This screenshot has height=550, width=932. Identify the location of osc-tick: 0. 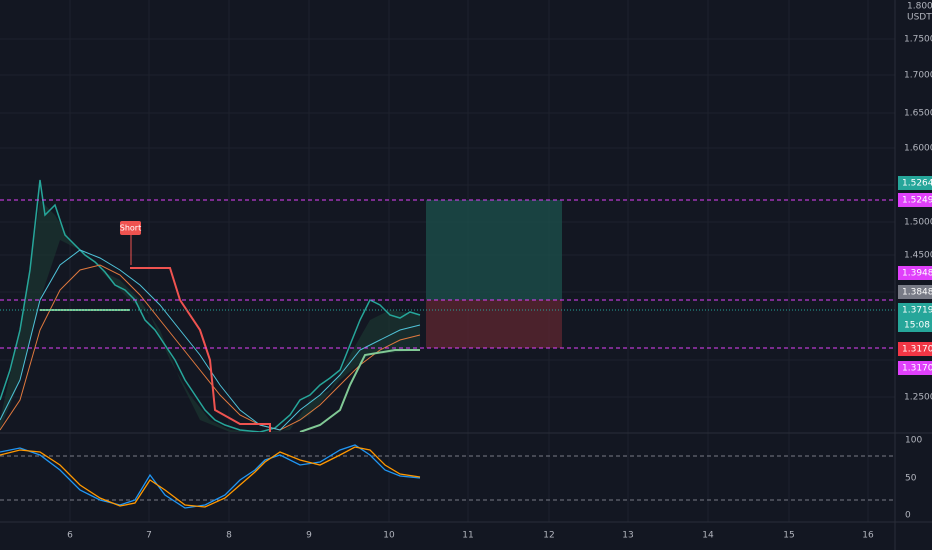
(908, 516).